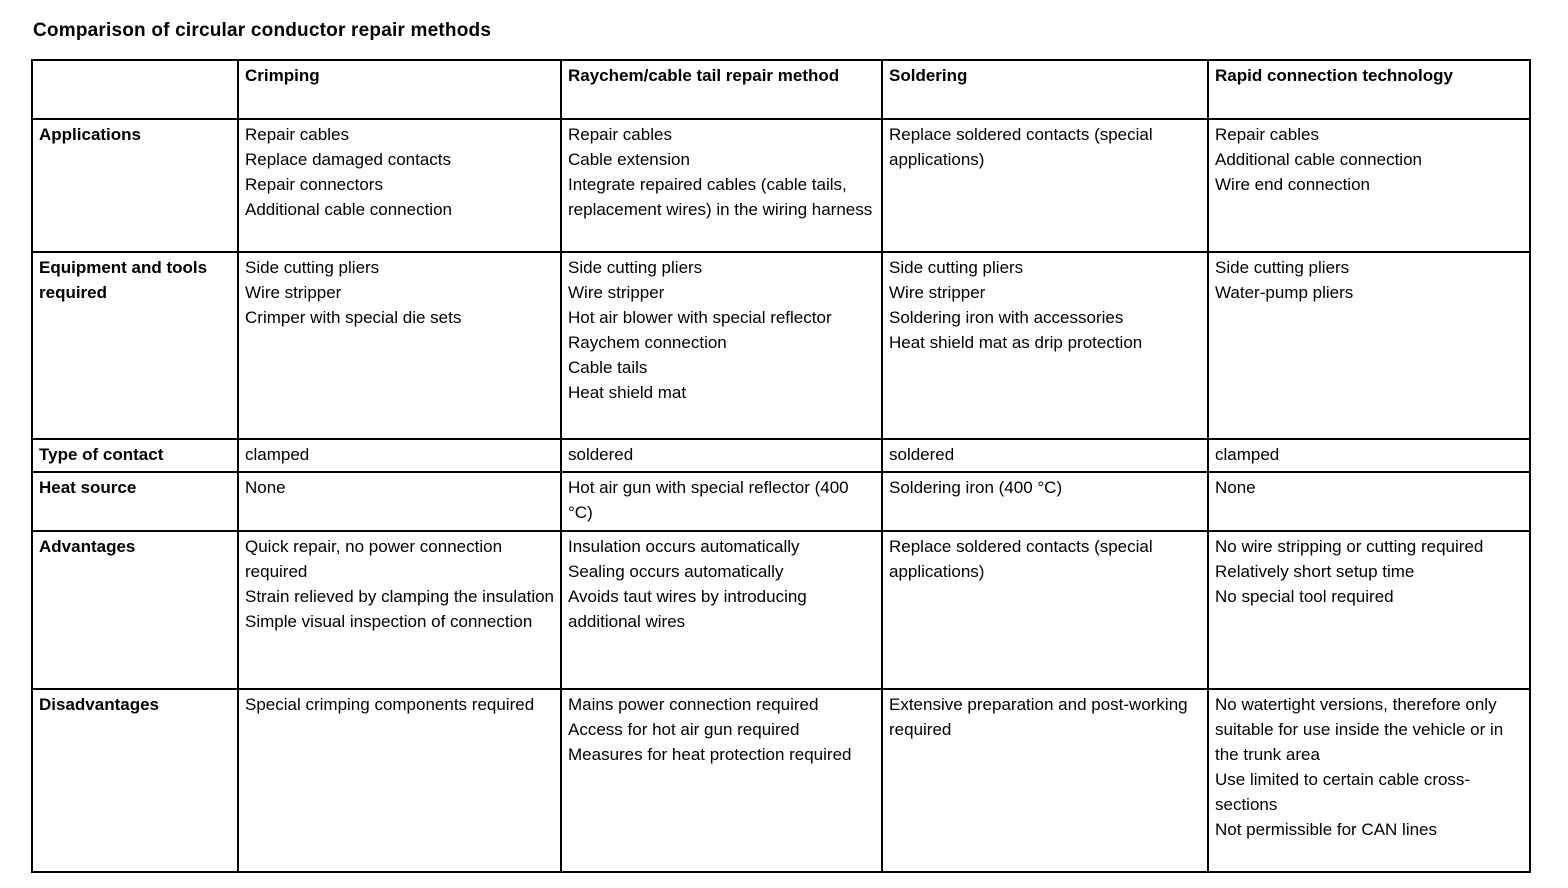 Image resolution: width=1568 pixels, height=888 pixels. Describe the element at coordinates (1369, 89) in the screenshot. I see `column-header-rapid-connection: Rapid connection technology` at that location.